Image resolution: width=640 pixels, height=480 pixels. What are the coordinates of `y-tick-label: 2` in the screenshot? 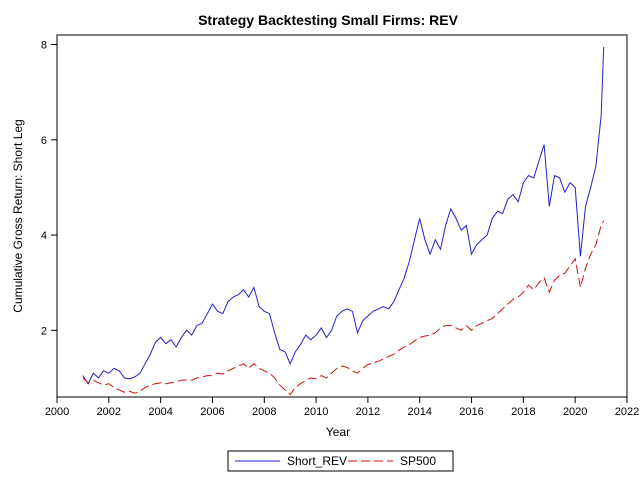 It's located at (44, 331).